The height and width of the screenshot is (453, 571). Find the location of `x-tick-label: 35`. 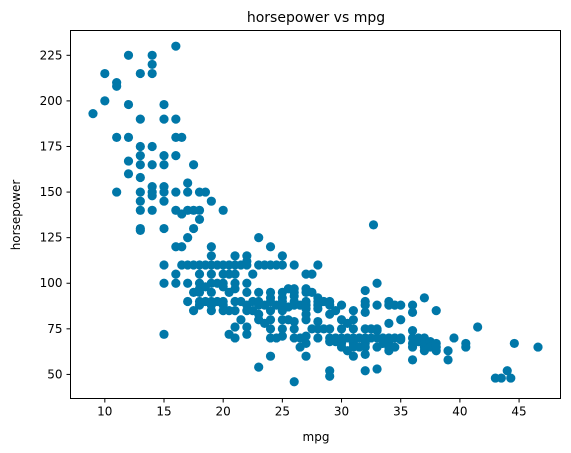

x-tick-label: 35 is located at coordinates (400, 412).